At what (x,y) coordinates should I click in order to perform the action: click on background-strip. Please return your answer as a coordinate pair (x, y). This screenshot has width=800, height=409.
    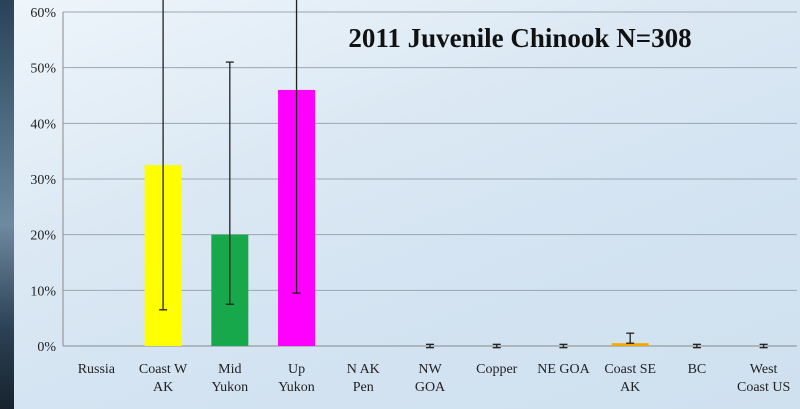
    Looking at the image, I should click on (7, 204).